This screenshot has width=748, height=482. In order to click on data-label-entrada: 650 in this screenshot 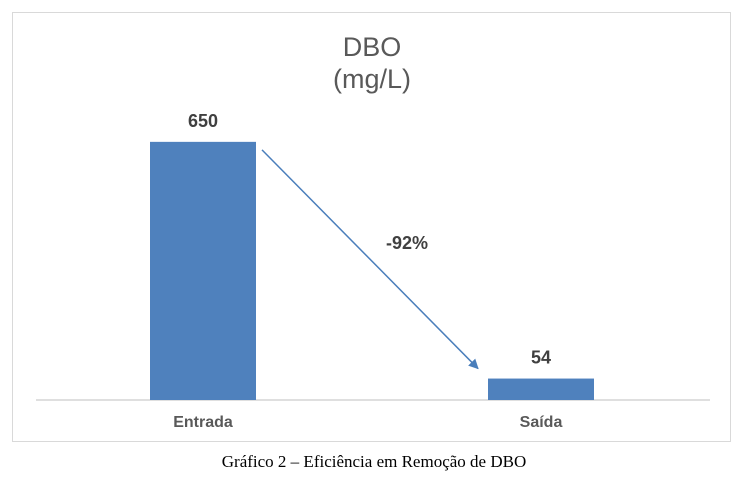, I will do `click(203, 121)`.